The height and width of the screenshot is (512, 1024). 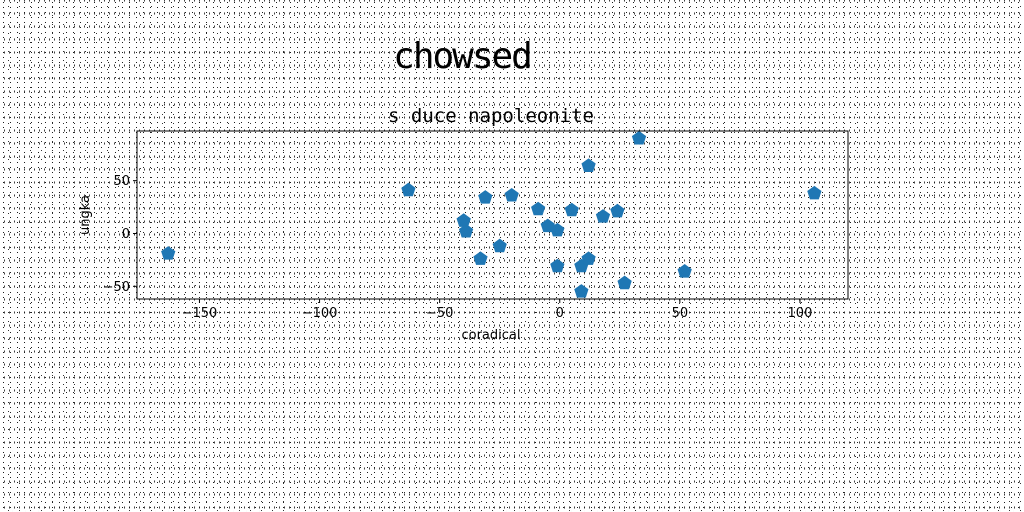 What do you see at coordinates (126, 234) in the screenshot?
I see `y-tick-label: 0` at bounding box center [126, 234].